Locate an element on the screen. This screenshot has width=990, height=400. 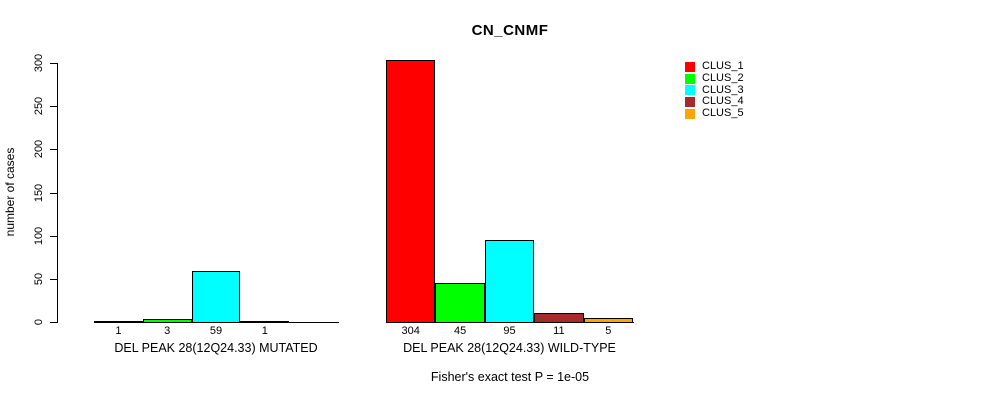
legend-row: CLUS_2 is located at coordinates (714, 79).